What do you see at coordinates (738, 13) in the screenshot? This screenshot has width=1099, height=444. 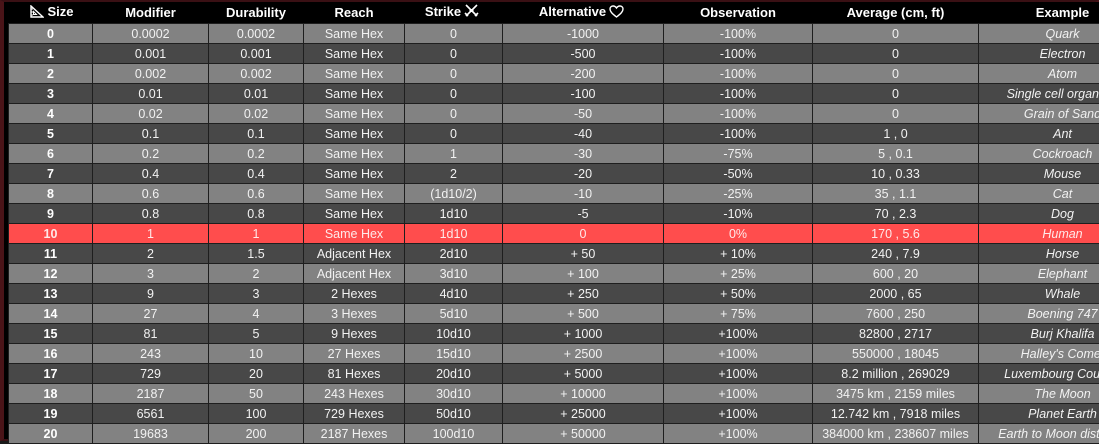 I see `header-observation: Observation` at bounding box center [738, 13].